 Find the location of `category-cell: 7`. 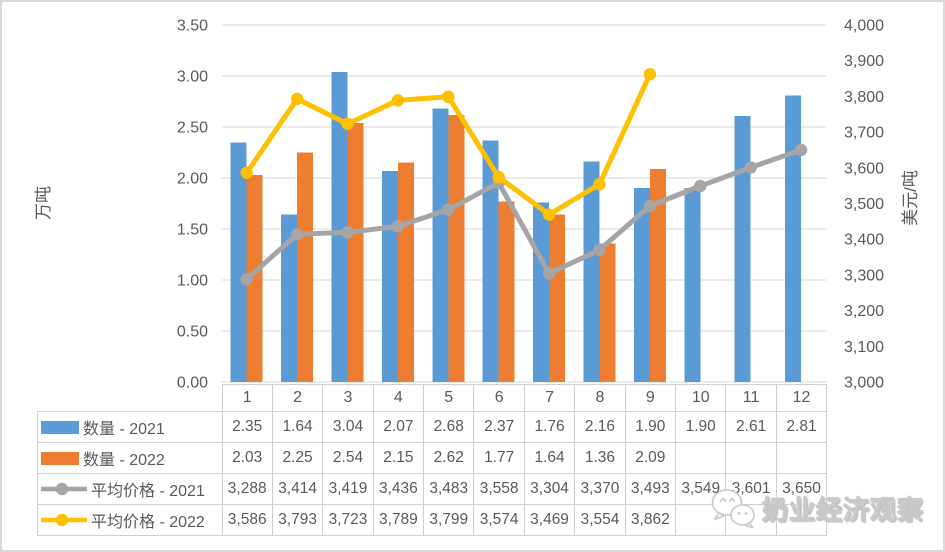

category-cell: 7 is located at coordinates (549, 398).